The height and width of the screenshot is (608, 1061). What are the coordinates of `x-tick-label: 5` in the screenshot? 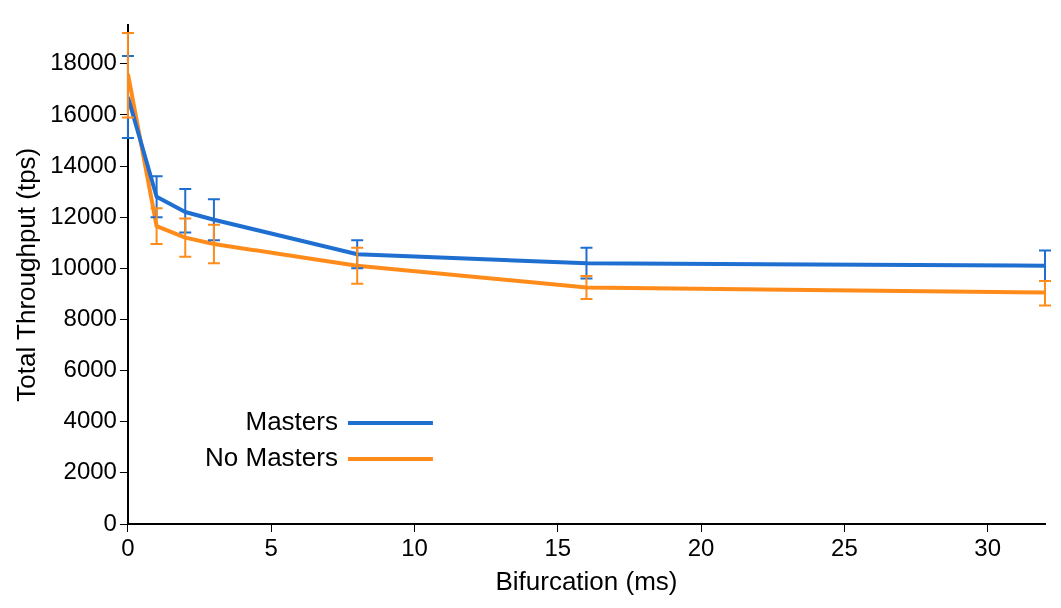 It's located at (271, 548).